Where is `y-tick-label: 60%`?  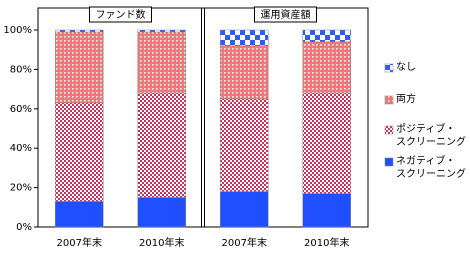
y-tick-label: 60% is located at coordinates (21, 109).